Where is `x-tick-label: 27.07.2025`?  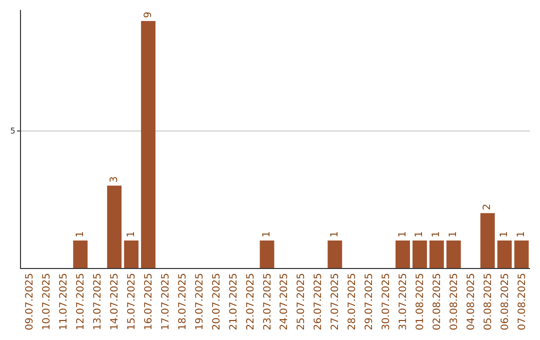 x-tick-label: 27.07.2025 is located at coordinates (336, 301).